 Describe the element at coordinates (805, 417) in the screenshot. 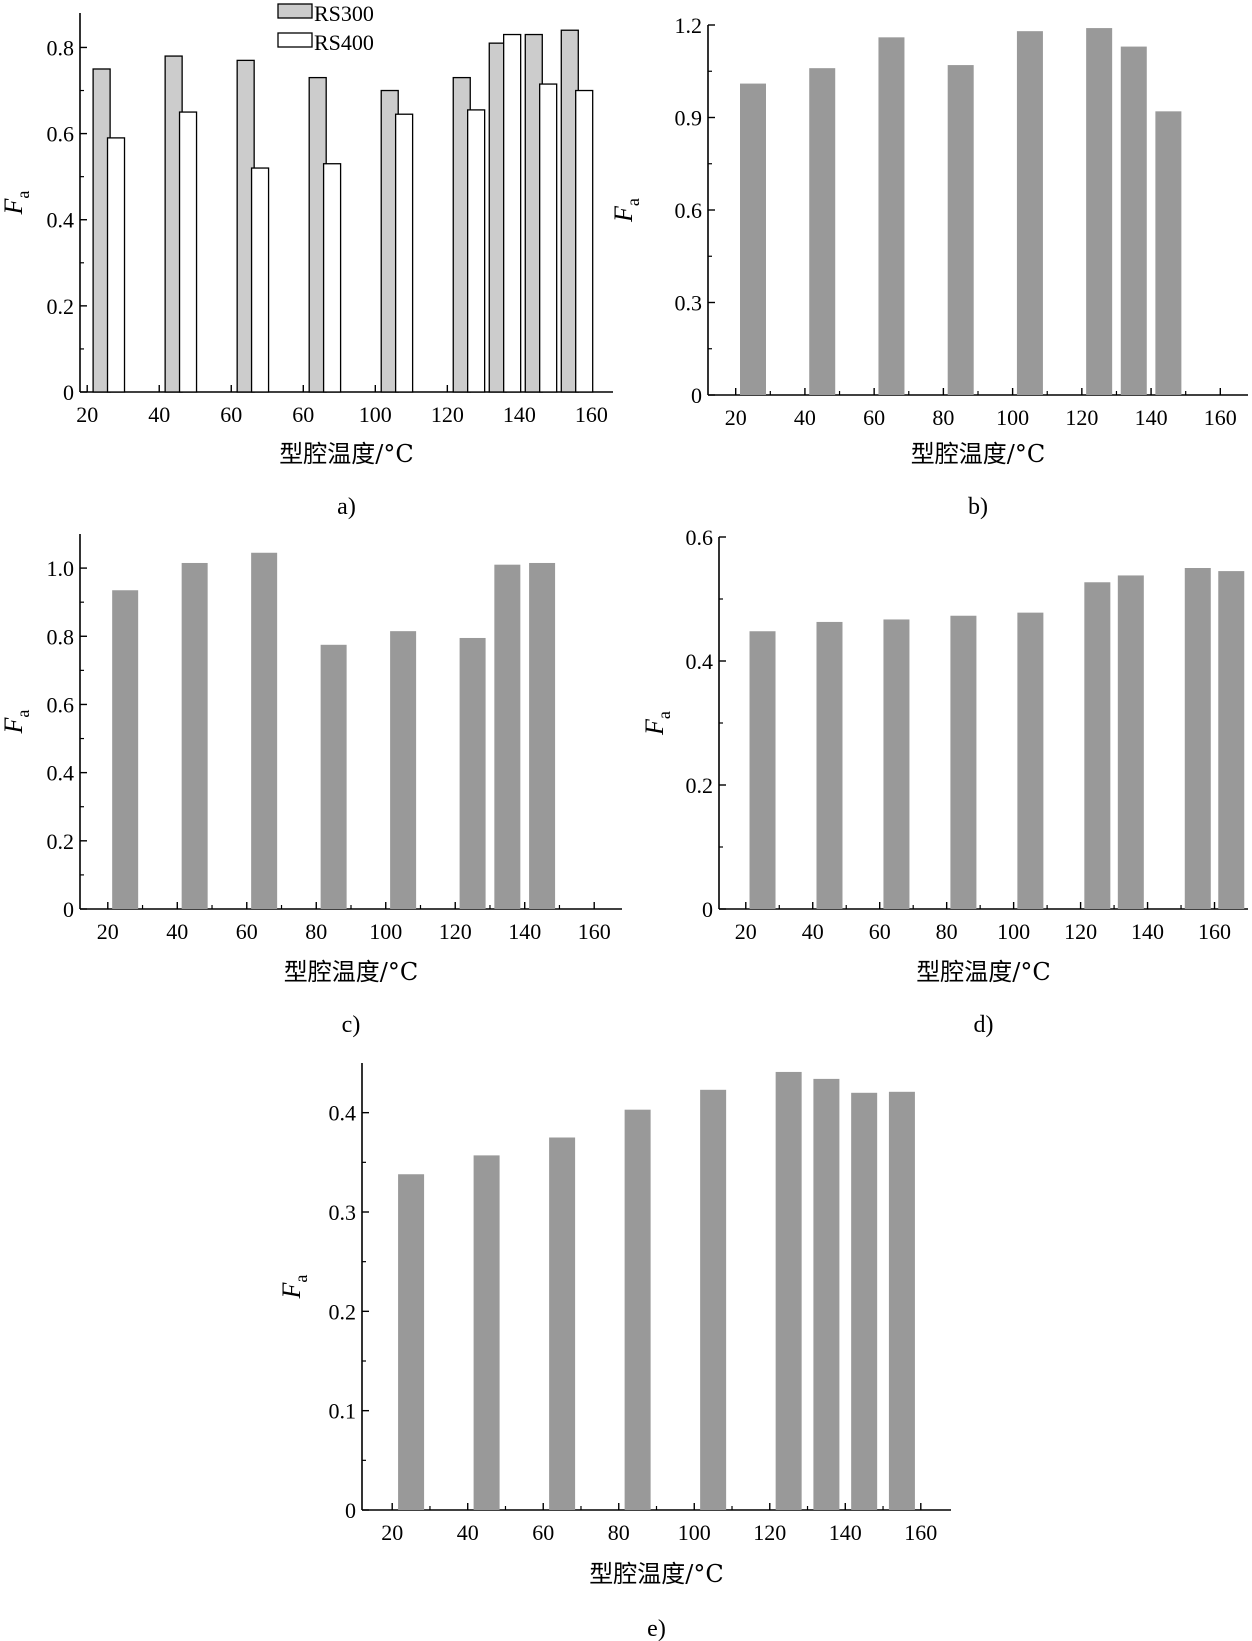

I see `chart-b-x-tick-label: 40` at that location.